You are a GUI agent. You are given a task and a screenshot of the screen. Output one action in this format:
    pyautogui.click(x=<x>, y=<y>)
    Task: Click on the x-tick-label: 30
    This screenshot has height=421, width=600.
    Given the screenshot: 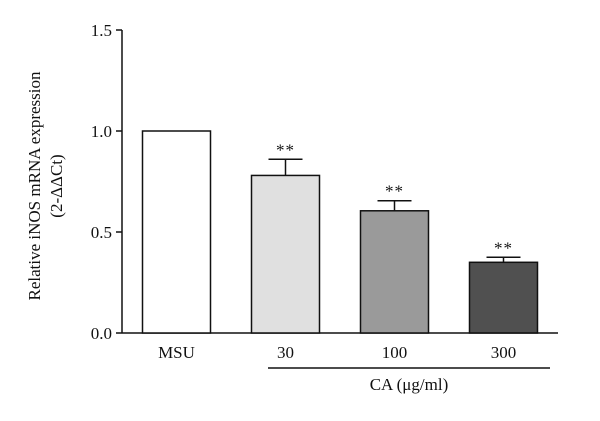 What is the action you would take?
    pyautogui.click(x=285, y=352)
    